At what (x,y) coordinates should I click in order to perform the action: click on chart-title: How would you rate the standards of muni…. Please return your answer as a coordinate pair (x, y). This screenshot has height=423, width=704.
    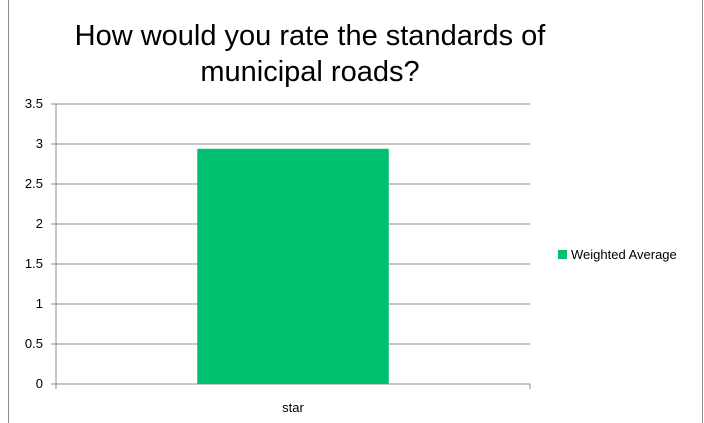
    Looking at the image, I should click on (310, 54).